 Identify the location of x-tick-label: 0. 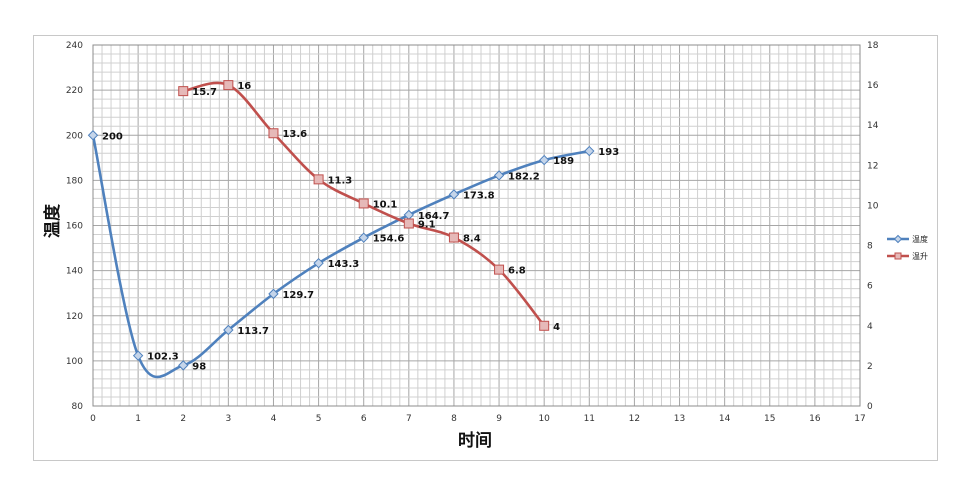
(93, 419).